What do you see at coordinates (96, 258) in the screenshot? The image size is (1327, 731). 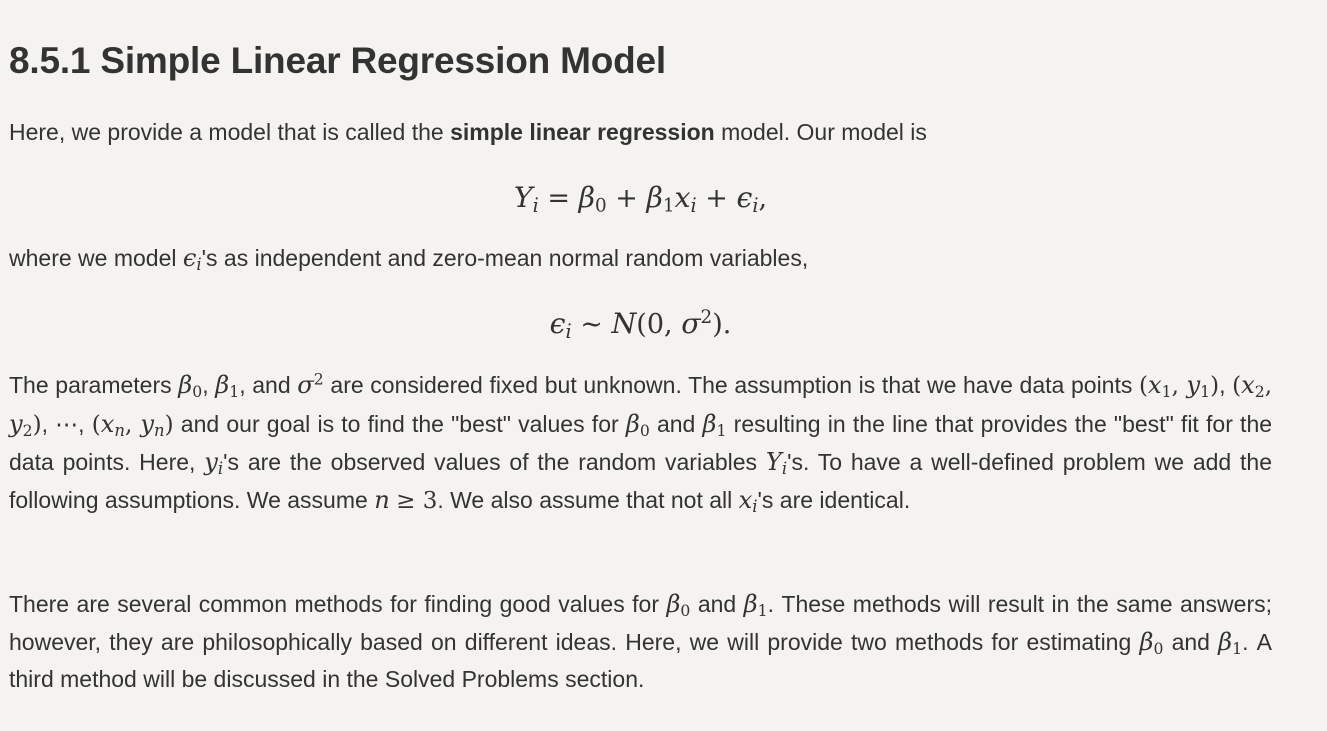 I see `errors-text-start: where we model` at bounding box center [96, 258].